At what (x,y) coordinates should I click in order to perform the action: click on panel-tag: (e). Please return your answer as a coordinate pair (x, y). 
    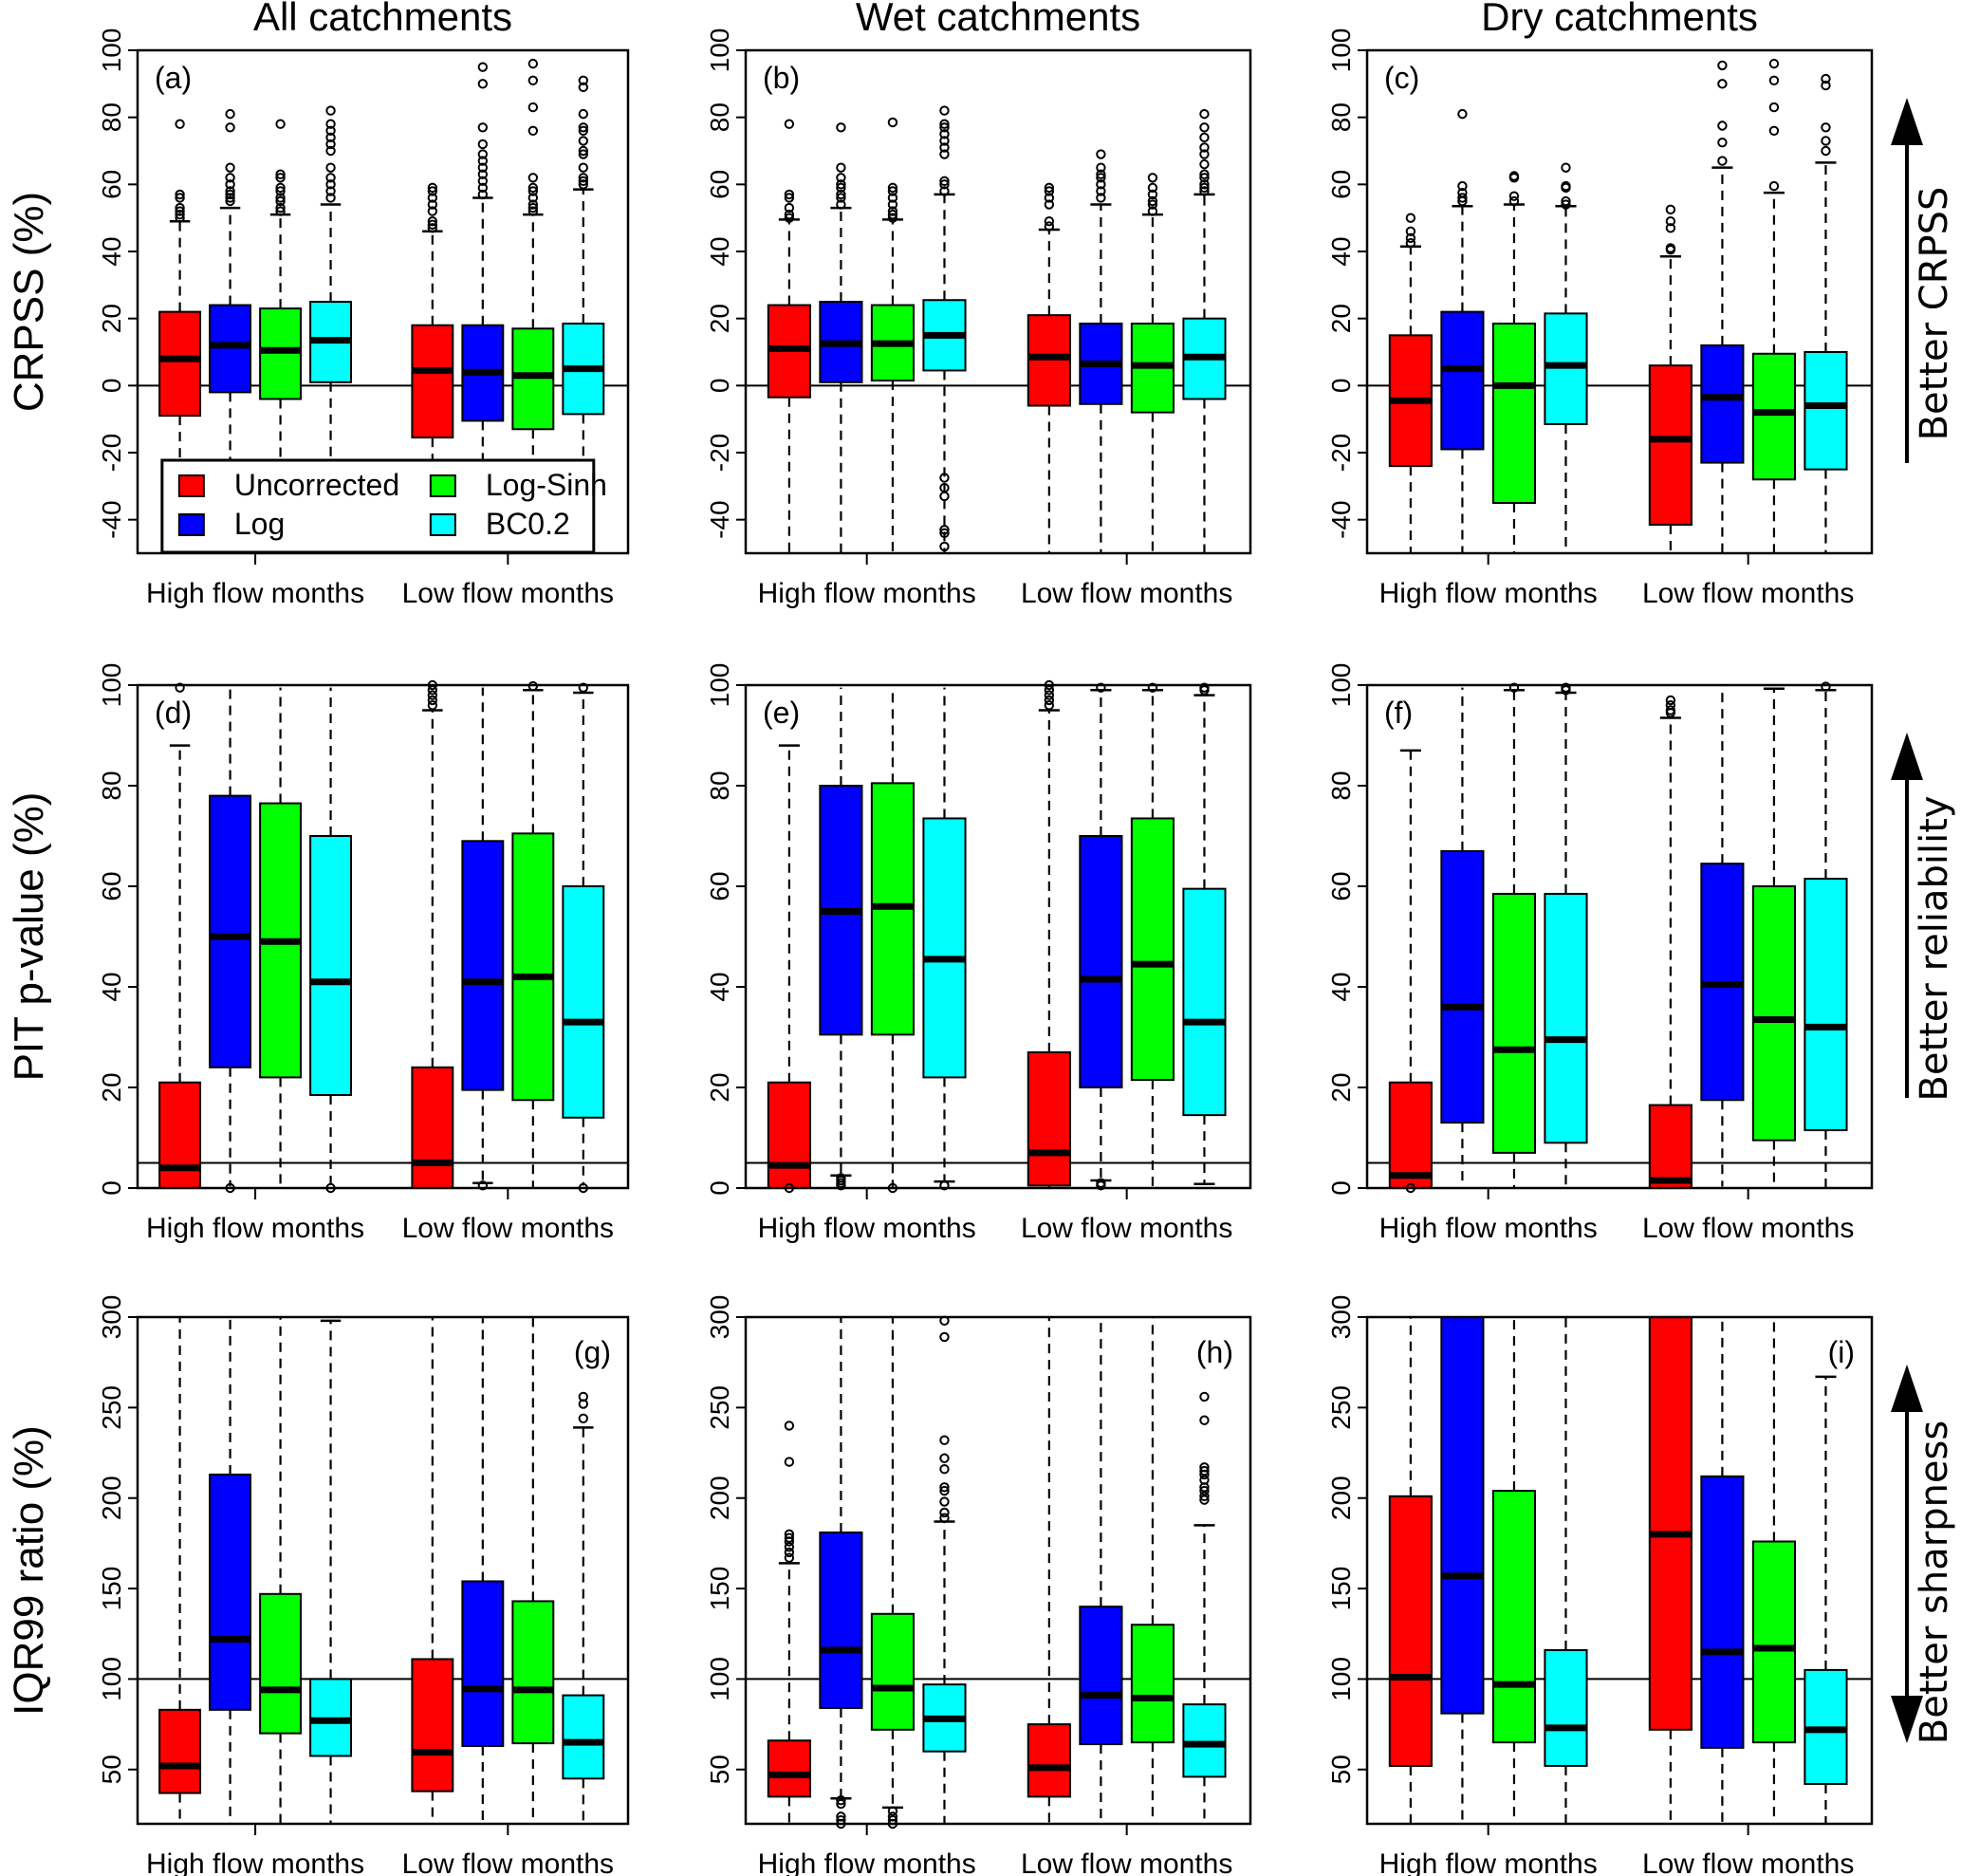
    Looking at the image, I should click on (781, 713).